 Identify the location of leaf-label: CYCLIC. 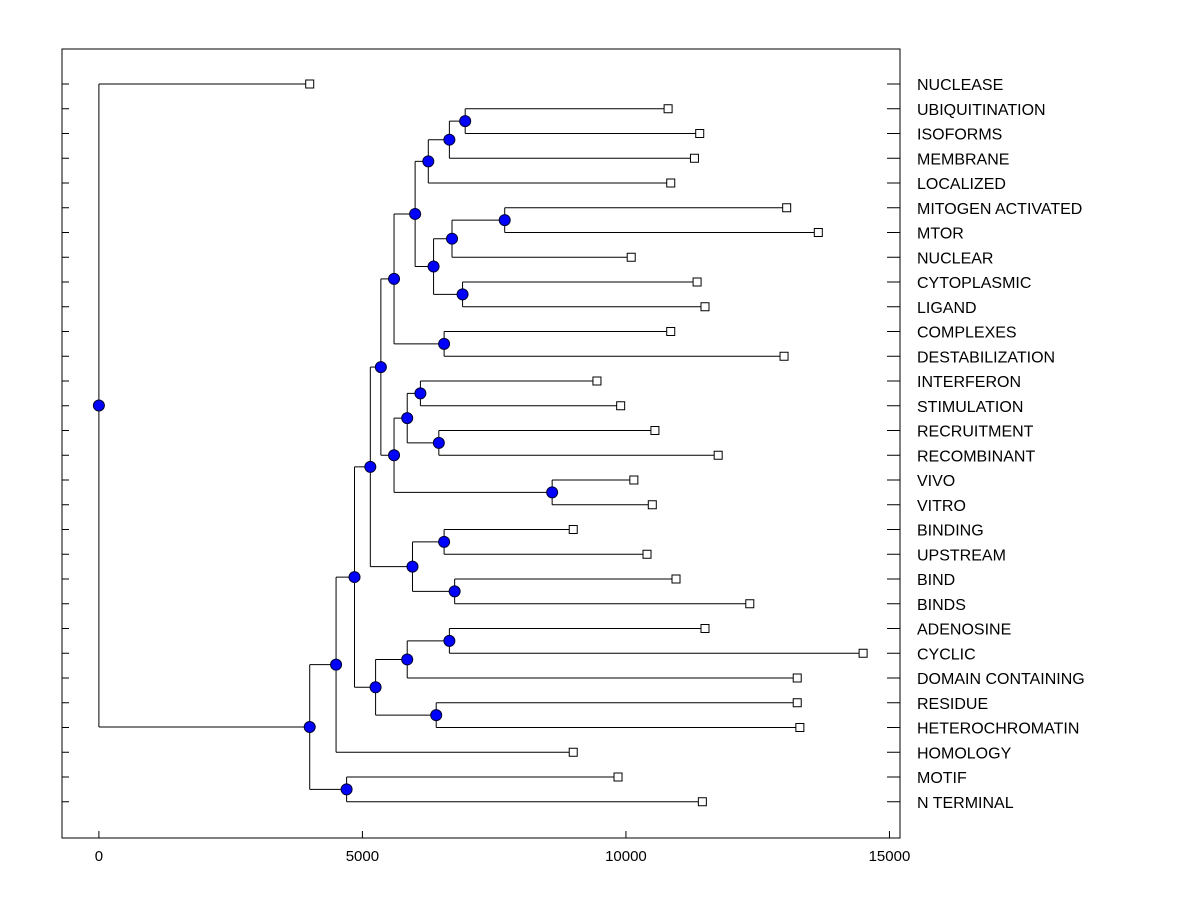
(946, 654).